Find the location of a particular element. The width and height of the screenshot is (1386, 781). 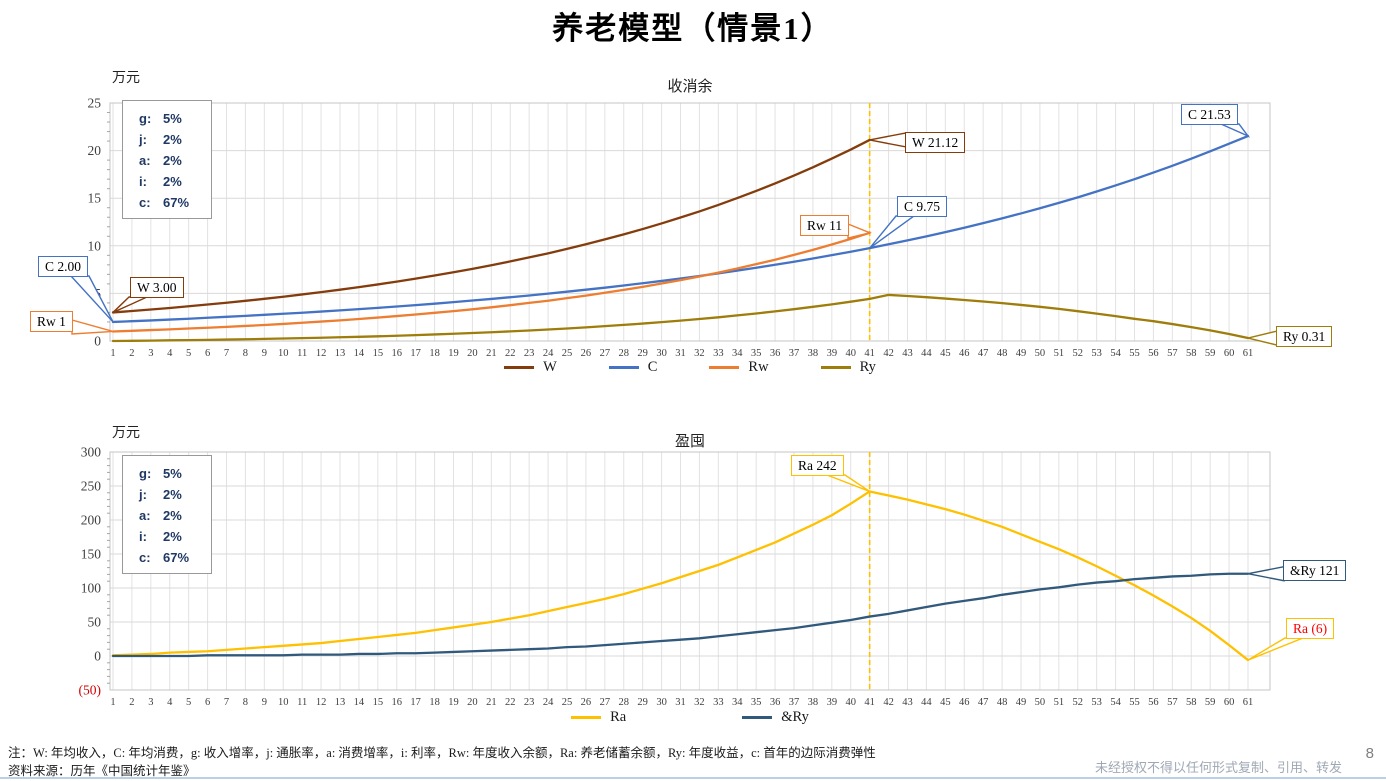

x-tick-label: 12 is located at coordinates (321, 353).